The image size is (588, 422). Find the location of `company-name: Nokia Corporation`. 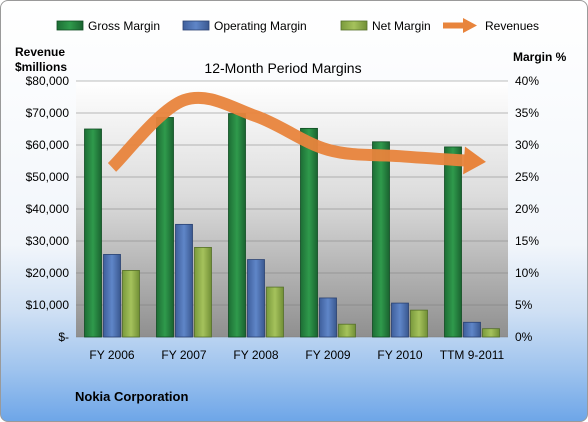

company-name: Nokia Corporation is located at coordinates (131, 396).